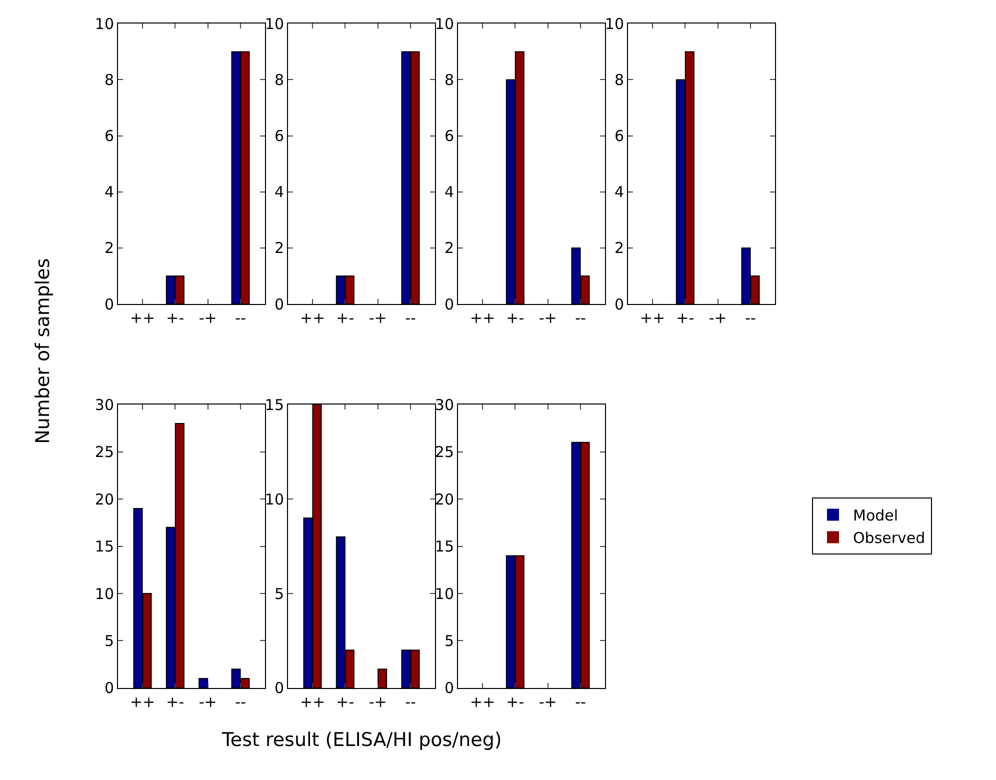  Describe the element at coordinates (43, 351) in the screenshot. I see `y-axis-title: Number of samples` at that location.